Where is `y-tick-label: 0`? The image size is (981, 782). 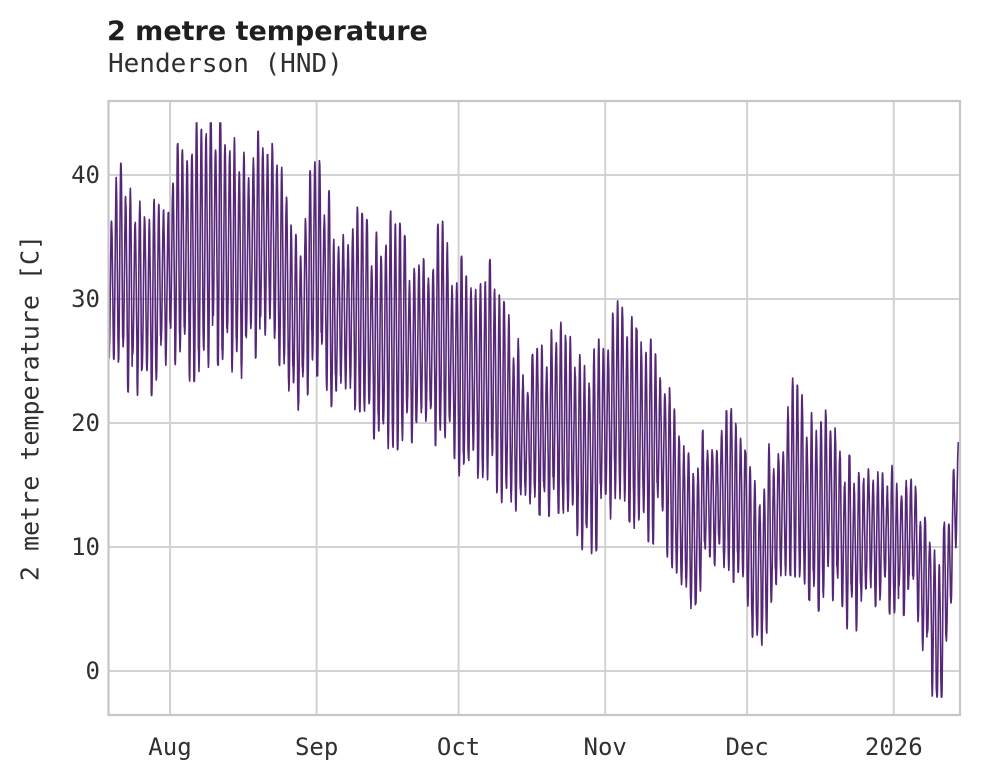
y-tick-label: 0 is located at coordinates (92, 670).